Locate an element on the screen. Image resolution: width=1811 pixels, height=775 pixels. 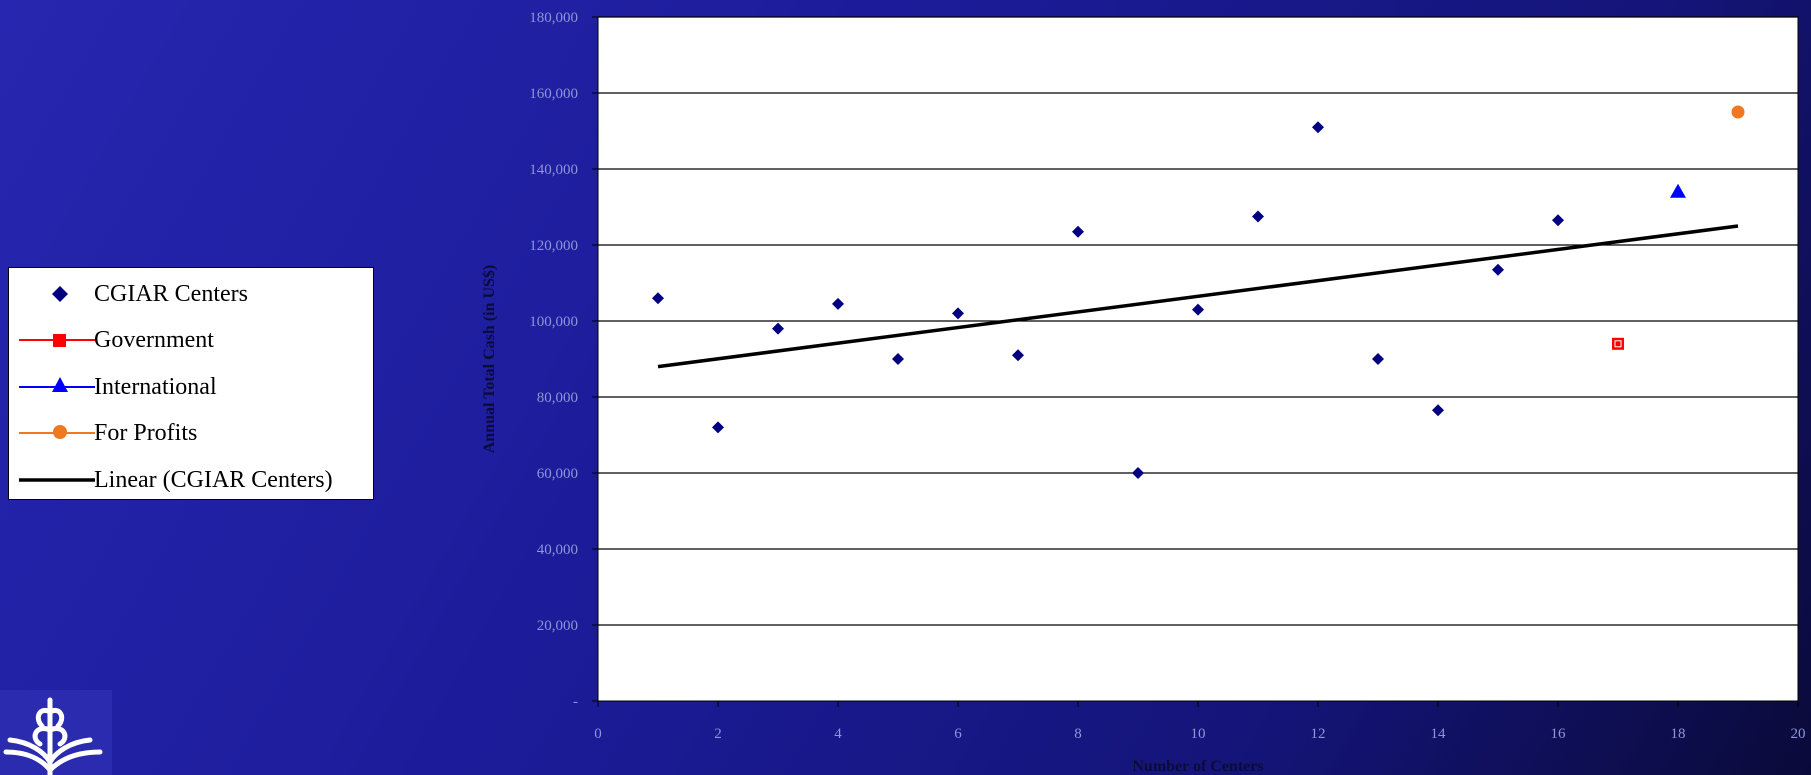
x-tick-label: 6 is located at coordinates (958, 734).